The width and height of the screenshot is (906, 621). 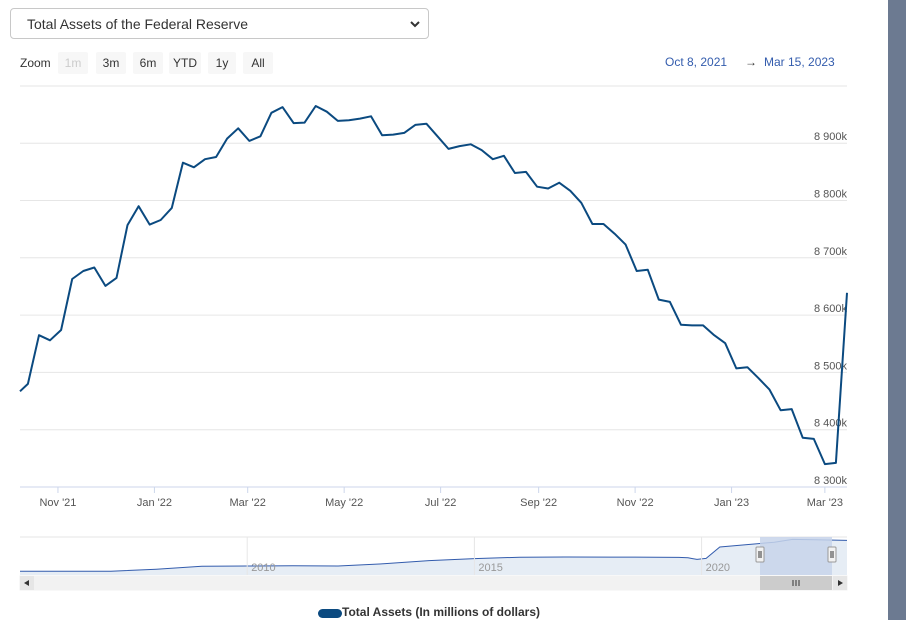 I want to click on x-tick-label: Mar '23, so click(x=825, y=503).